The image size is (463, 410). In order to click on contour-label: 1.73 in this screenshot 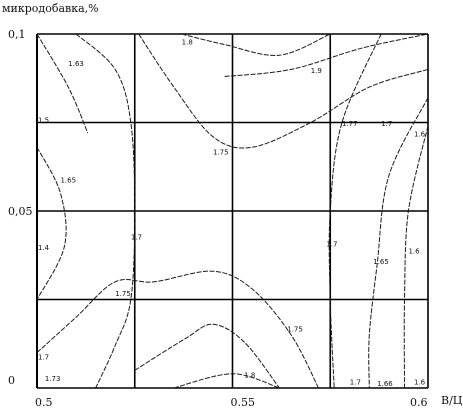, I will do `click(53, 379)`.